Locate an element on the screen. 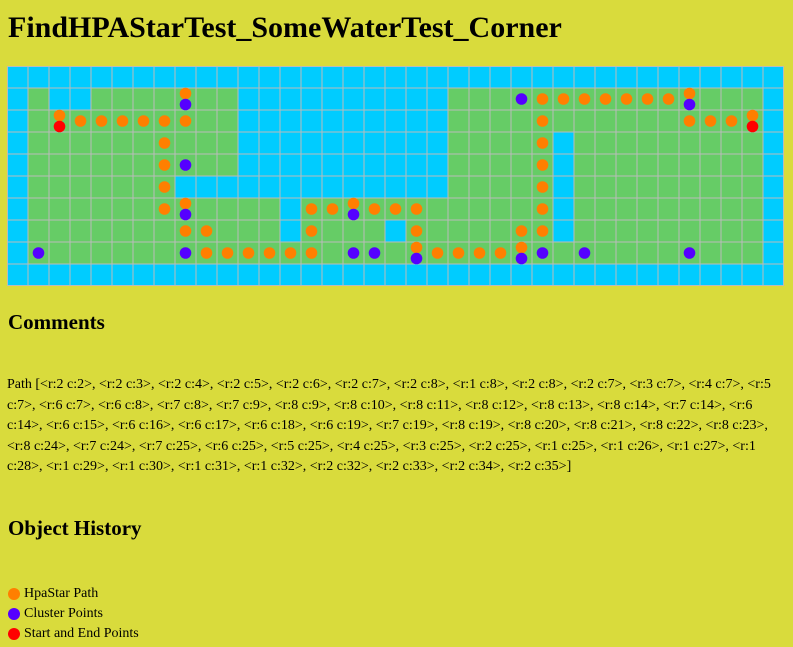  comments-heading: Comments is located at coordinates (56, 322).